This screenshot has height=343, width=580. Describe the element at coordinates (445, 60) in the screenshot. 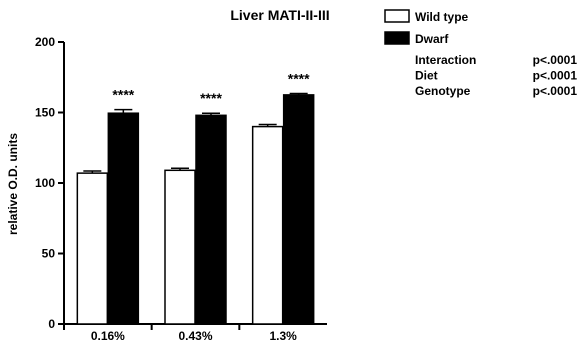

I see `stat-label: Interaction` at that location.